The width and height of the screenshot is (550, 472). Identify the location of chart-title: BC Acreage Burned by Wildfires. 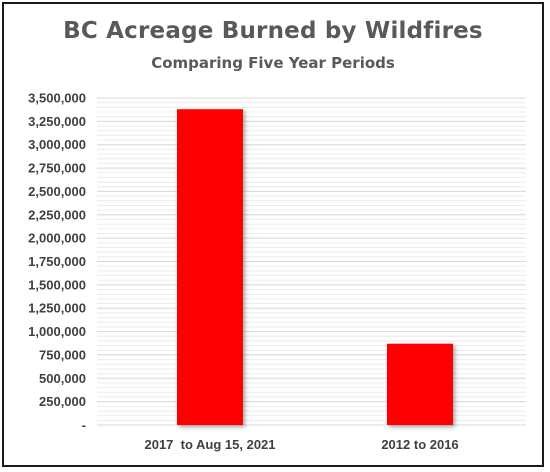
(273, 31).